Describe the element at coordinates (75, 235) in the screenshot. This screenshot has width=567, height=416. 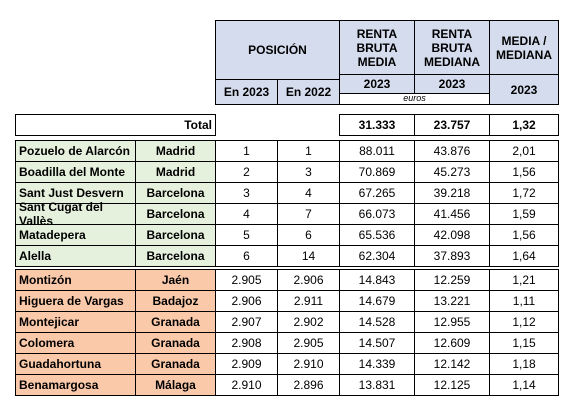
I see `cell-municipio: Matadepera` at that location.